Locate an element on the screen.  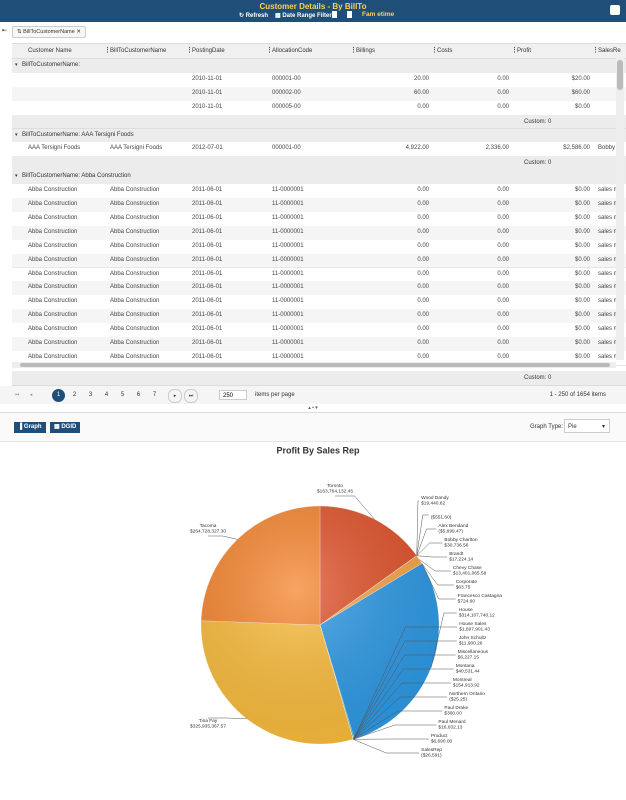
graph-button-label: Graph is located at coordinates (32, 427).